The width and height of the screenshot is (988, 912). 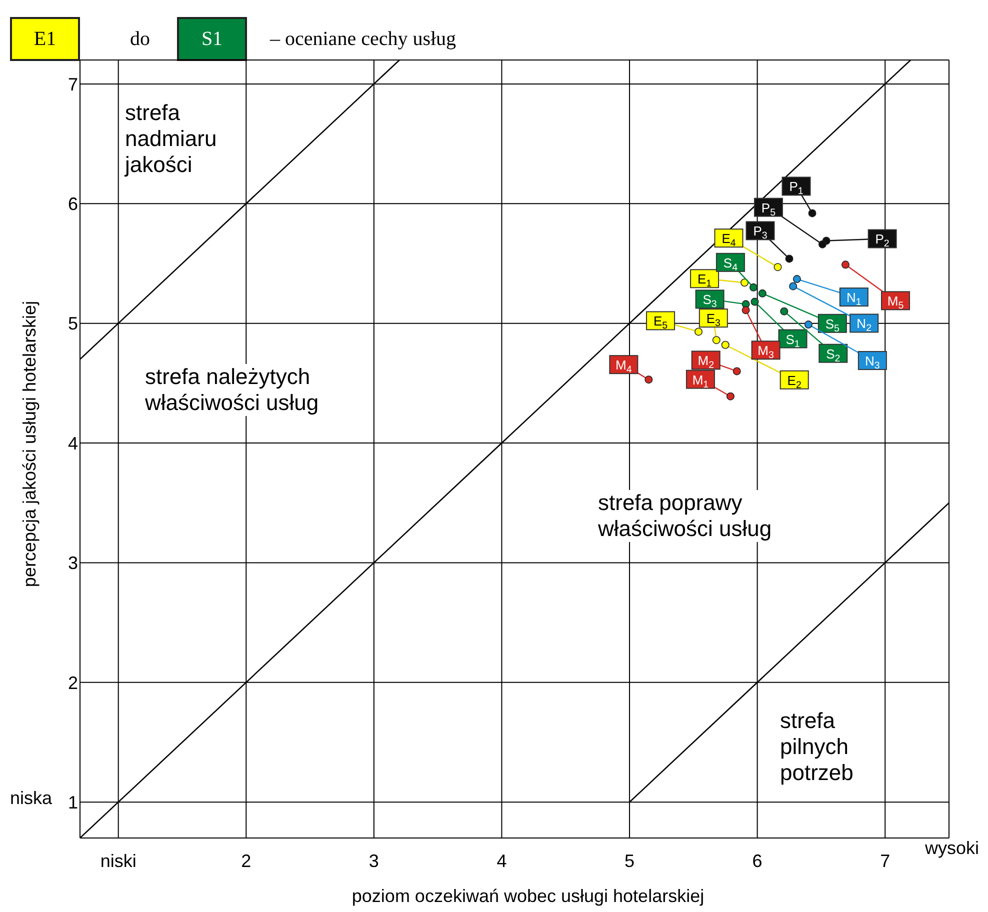 What do you see at coordinates (246, 860) in the screenshot?
I see `x-tick-label: 2` at bounding box center [246, 860].